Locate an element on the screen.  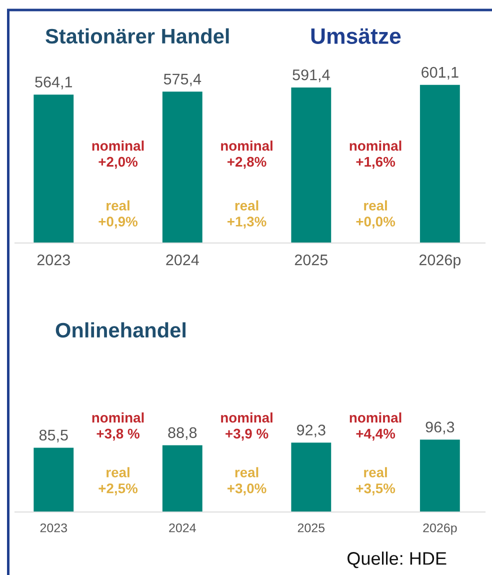
annotation: real +1,3% is located at coordinates (246, 214).